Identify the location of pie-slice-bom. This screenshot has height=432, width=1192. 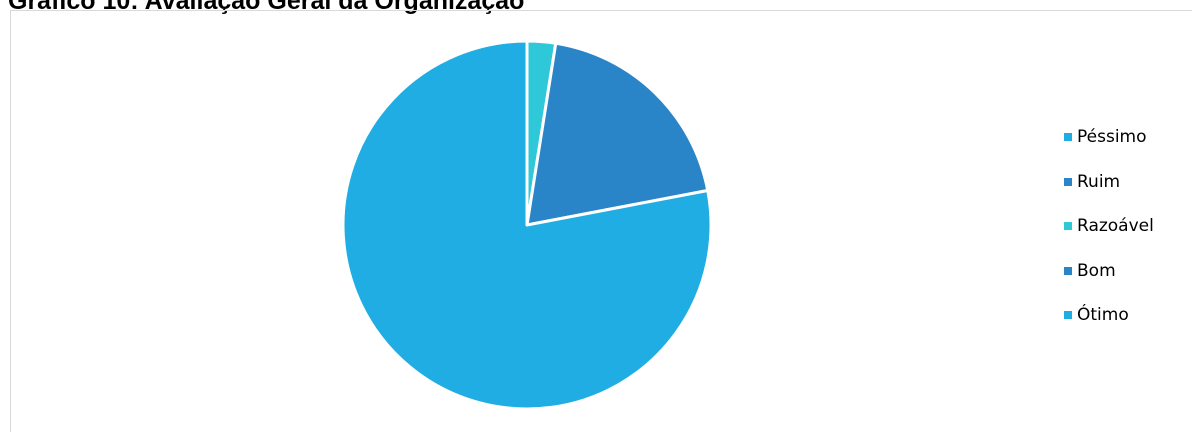
(617, 134).